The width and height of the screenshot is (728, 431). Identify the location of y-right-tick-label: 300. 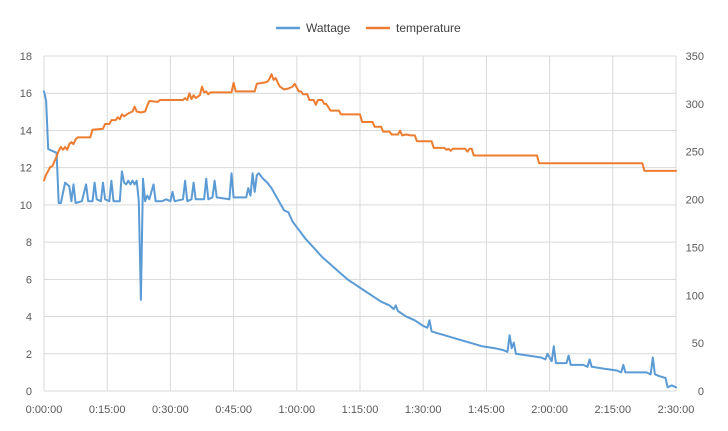
(695, 105).